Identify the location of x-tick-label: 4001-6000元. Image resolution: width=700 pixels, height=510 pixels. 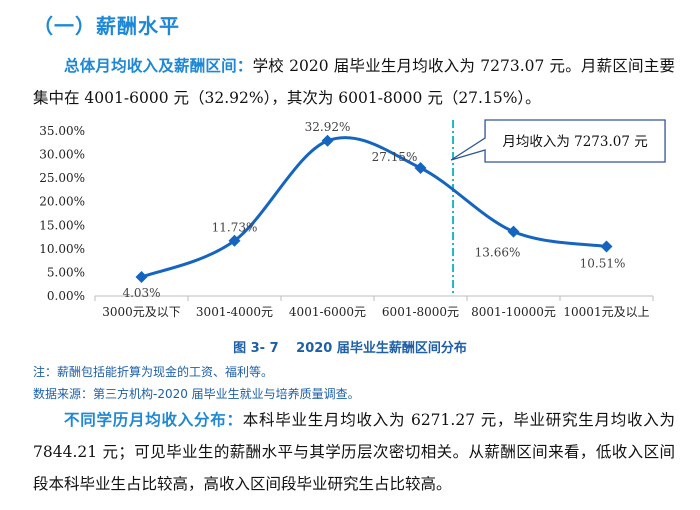
(327, 312).